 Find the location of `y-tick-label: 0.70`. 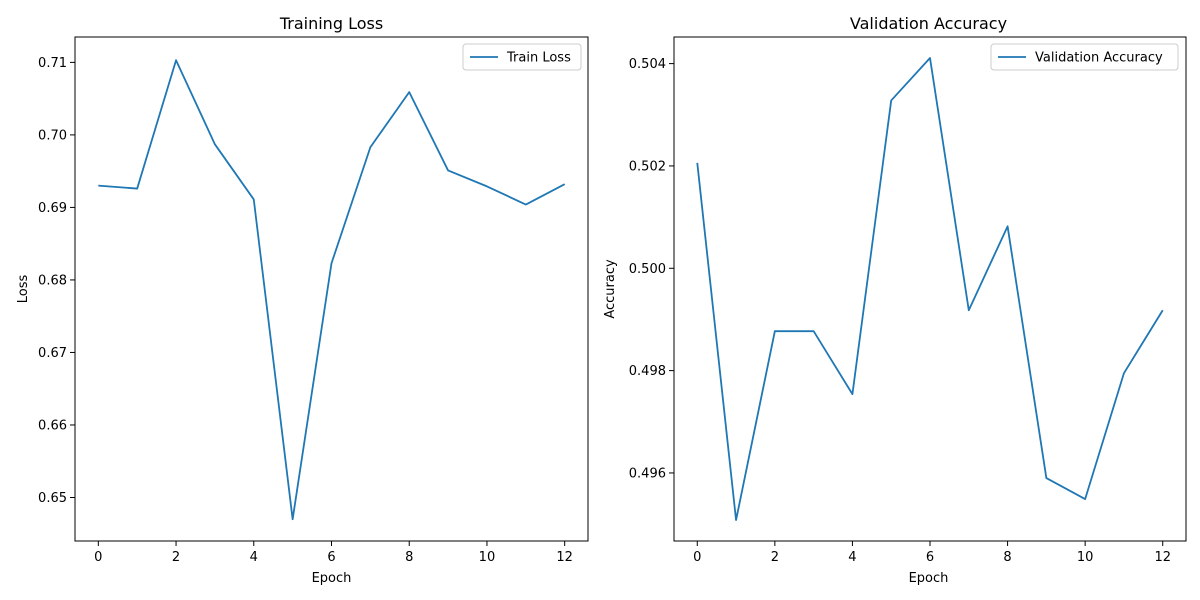

y-tick-label: 0.70 is located at coordinates (52, 135).